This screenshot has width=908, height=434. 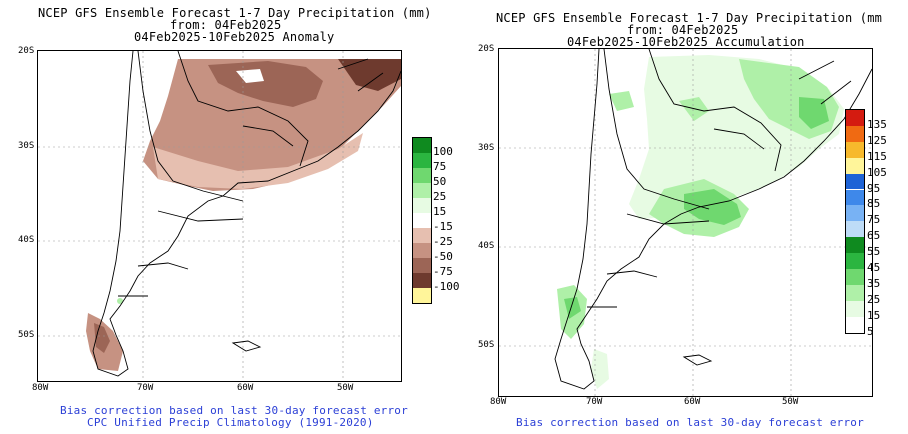 I want to click on accumulation-legend-label: 125, so click(x=877, y=140).